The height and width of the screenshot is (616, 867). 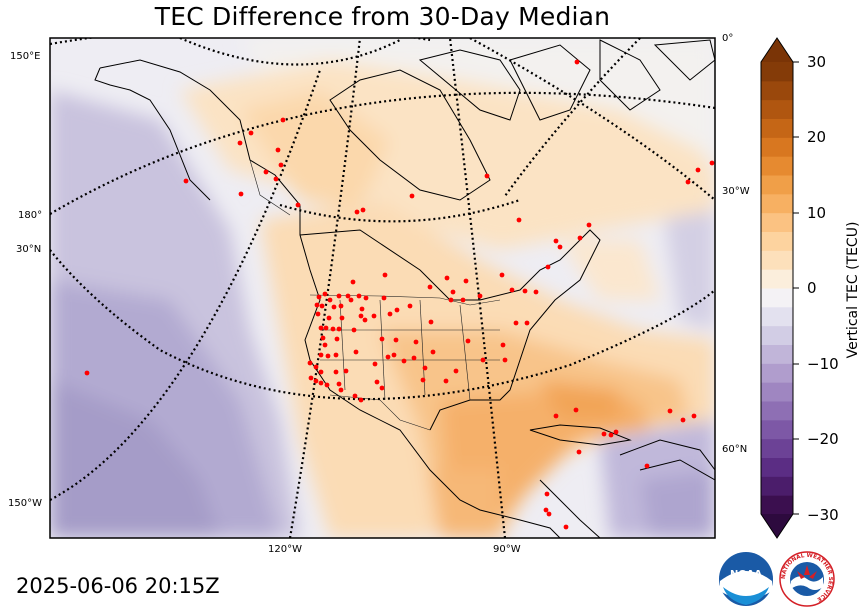 What do you see at coordinates (746, 574) in the screenshot?
I see `noaa-logo-text: NOAA` at bounding box center [746, 574].